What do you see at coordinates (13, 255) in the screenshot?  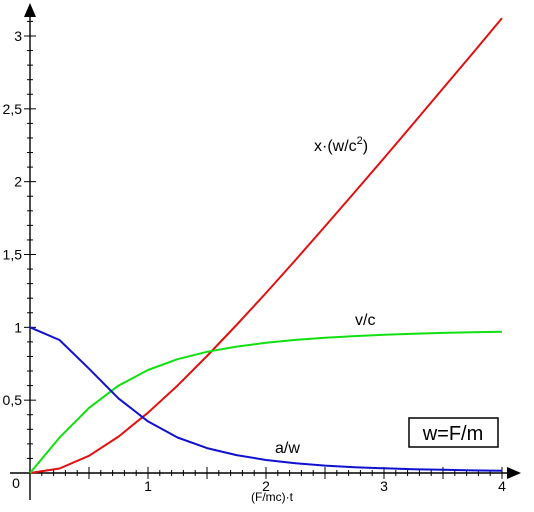 I see `y-tick-label: 1,5` at bounding box center [13, 255].